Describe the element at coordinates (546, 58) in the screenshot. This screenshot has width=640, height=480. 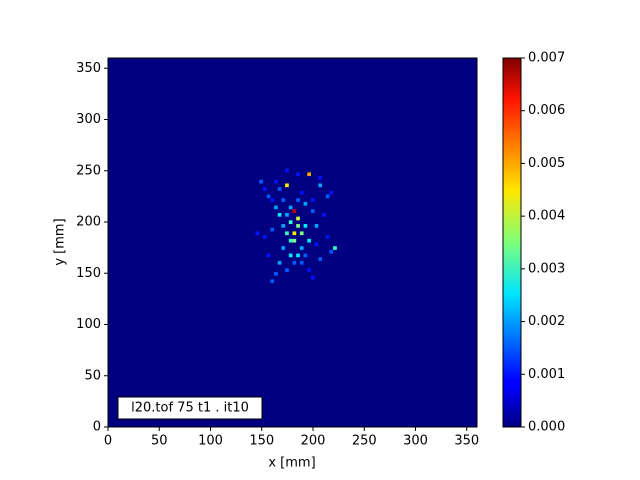
I see `colorbar-tick-label: 0.007` at that location.